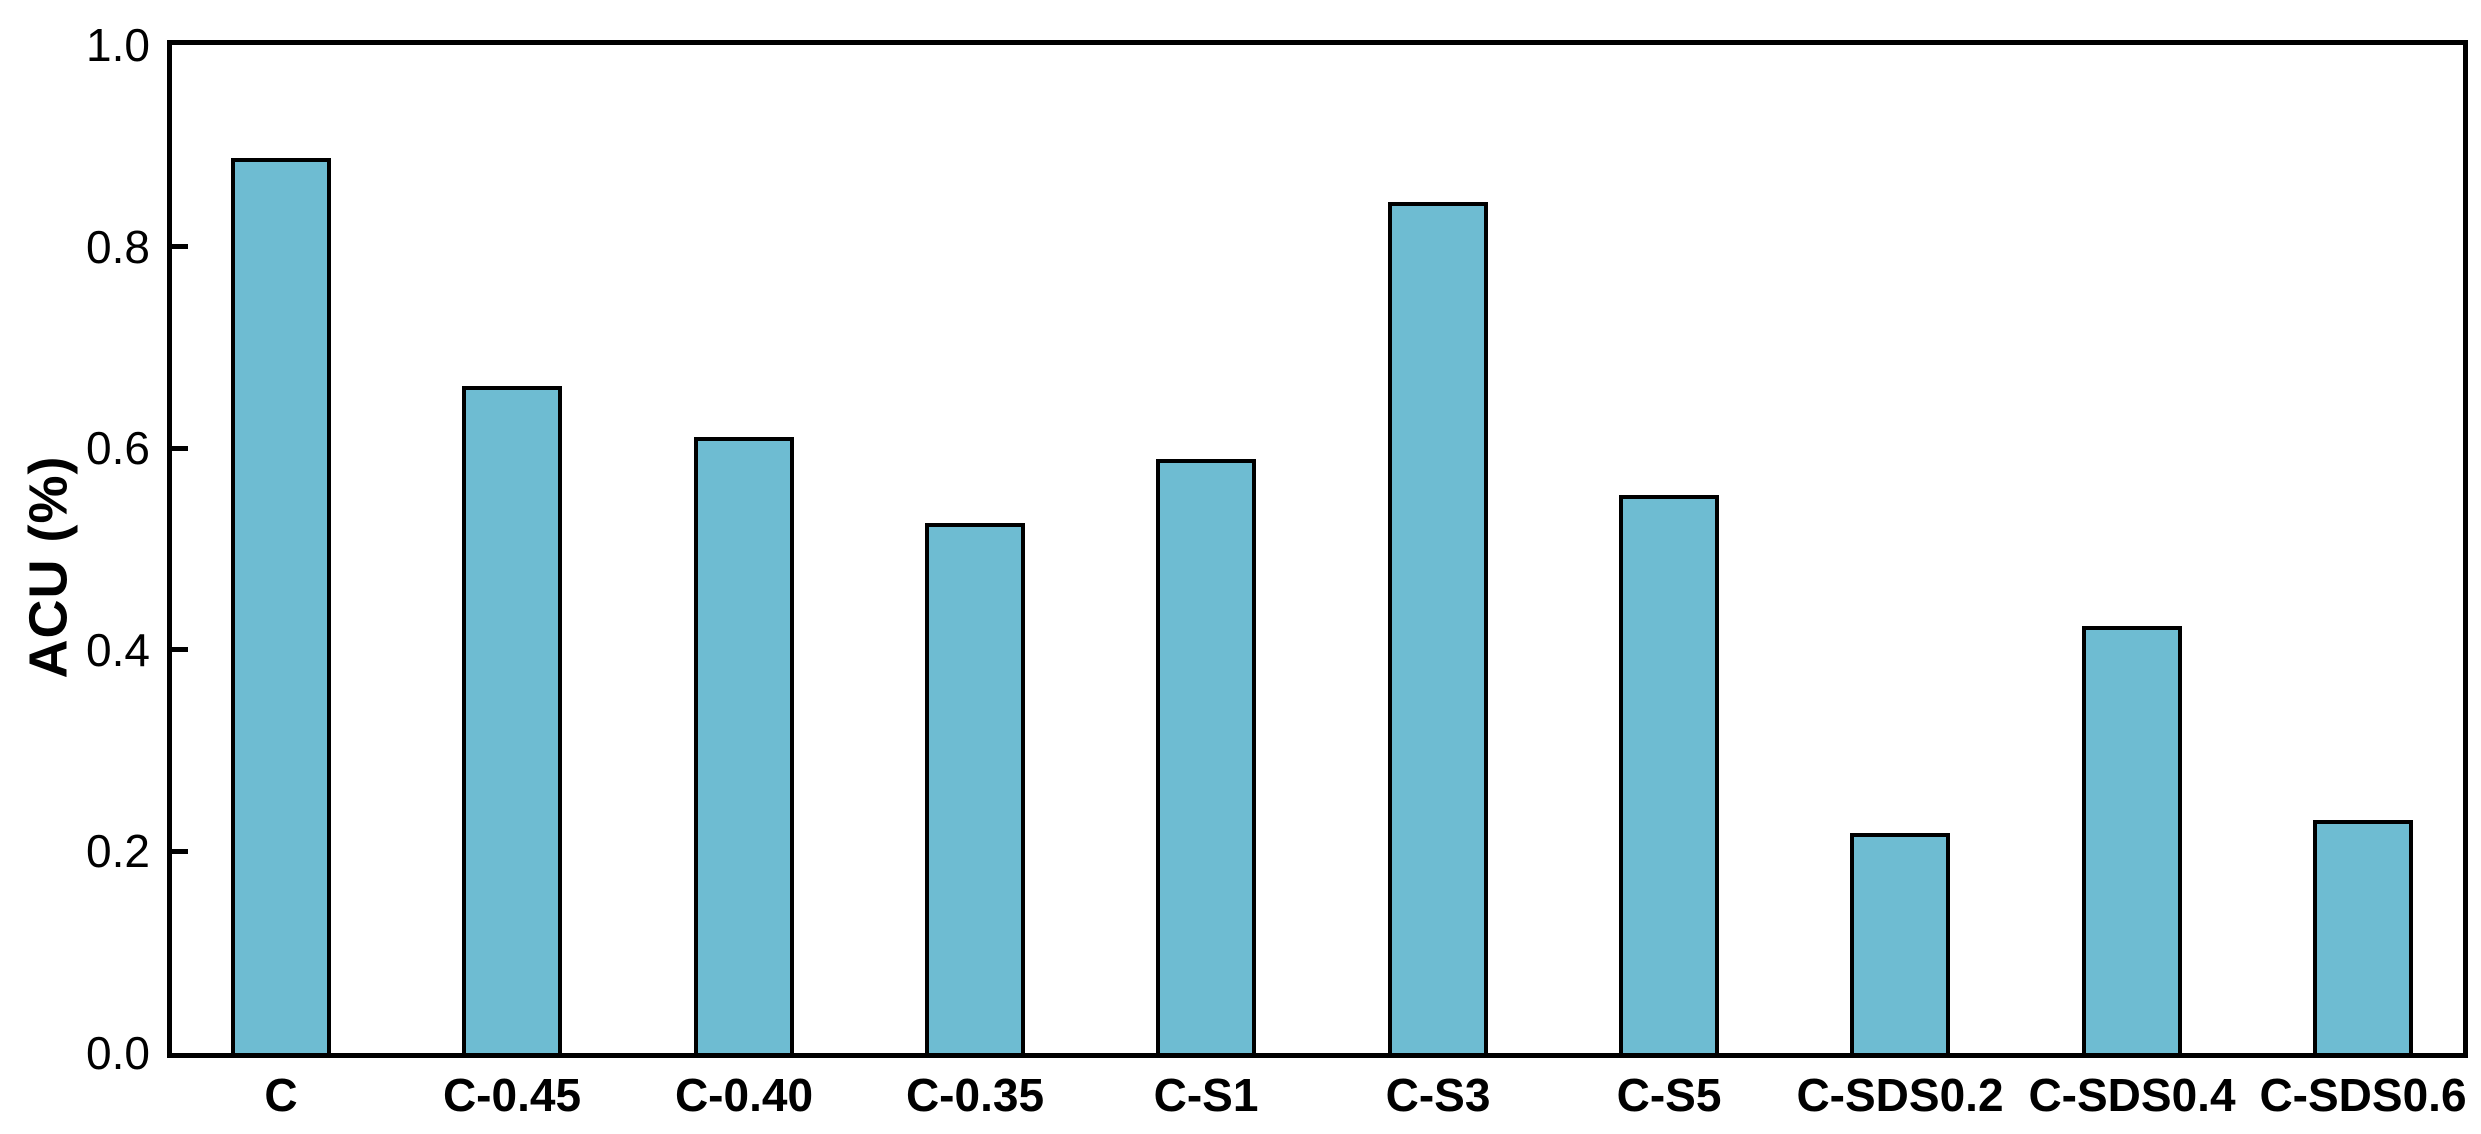 Image resolution: width=2481 pixels, height=1134 pixels. I want to click on x-tick-label-C-0.40: C-0.40, so click(744, 1095).